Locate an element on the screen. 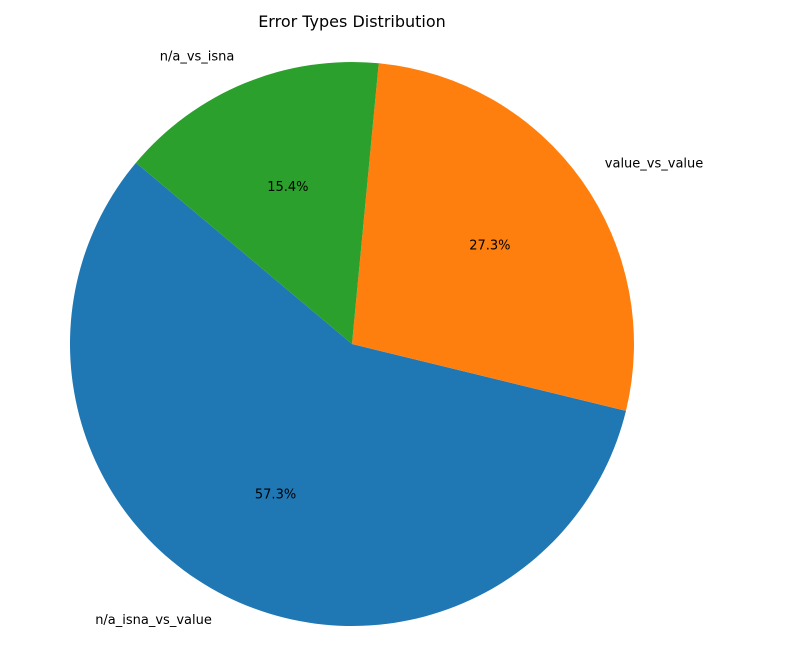 The image size is (805, 647). slice-label-value-vs-value: value_vs_value is located at coordinates (654, 164).